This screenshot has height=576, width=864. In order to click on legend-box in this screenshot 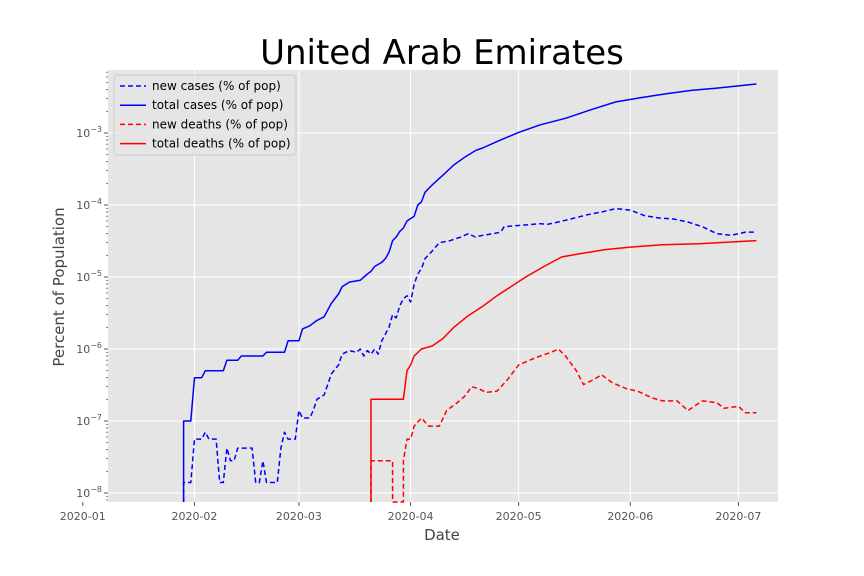, I will do `click(205, 115)`.